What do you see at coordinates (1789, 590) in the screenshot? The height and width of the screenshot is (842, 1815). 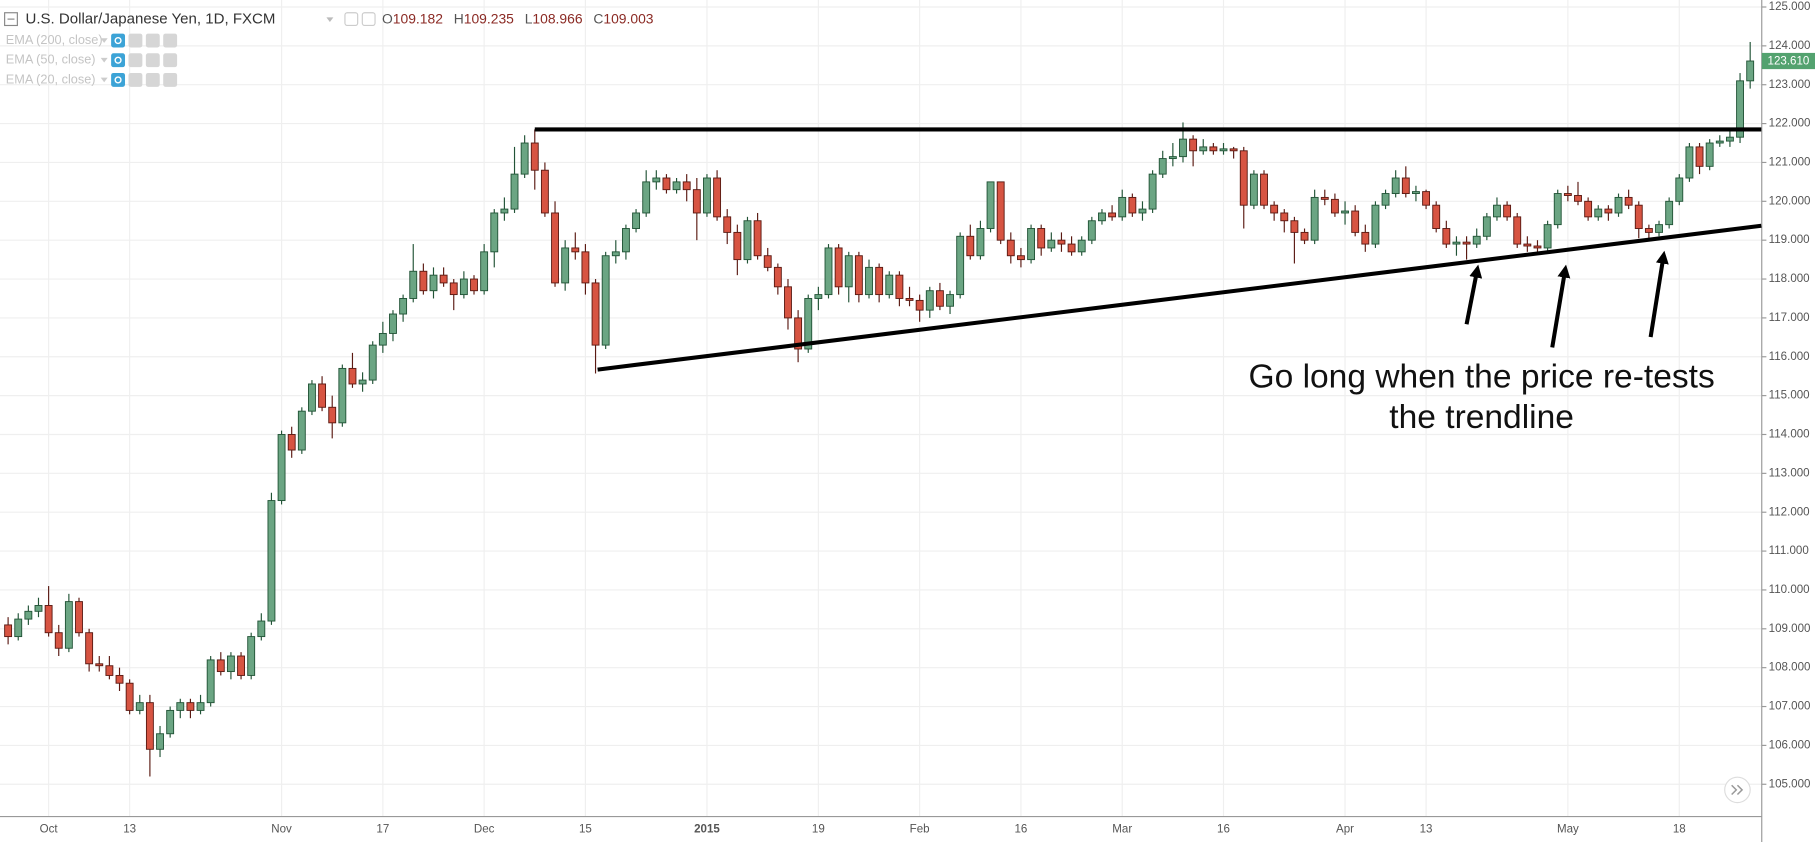 I see `y-tick-label: 110.000` at bounding box center [1789, 590].